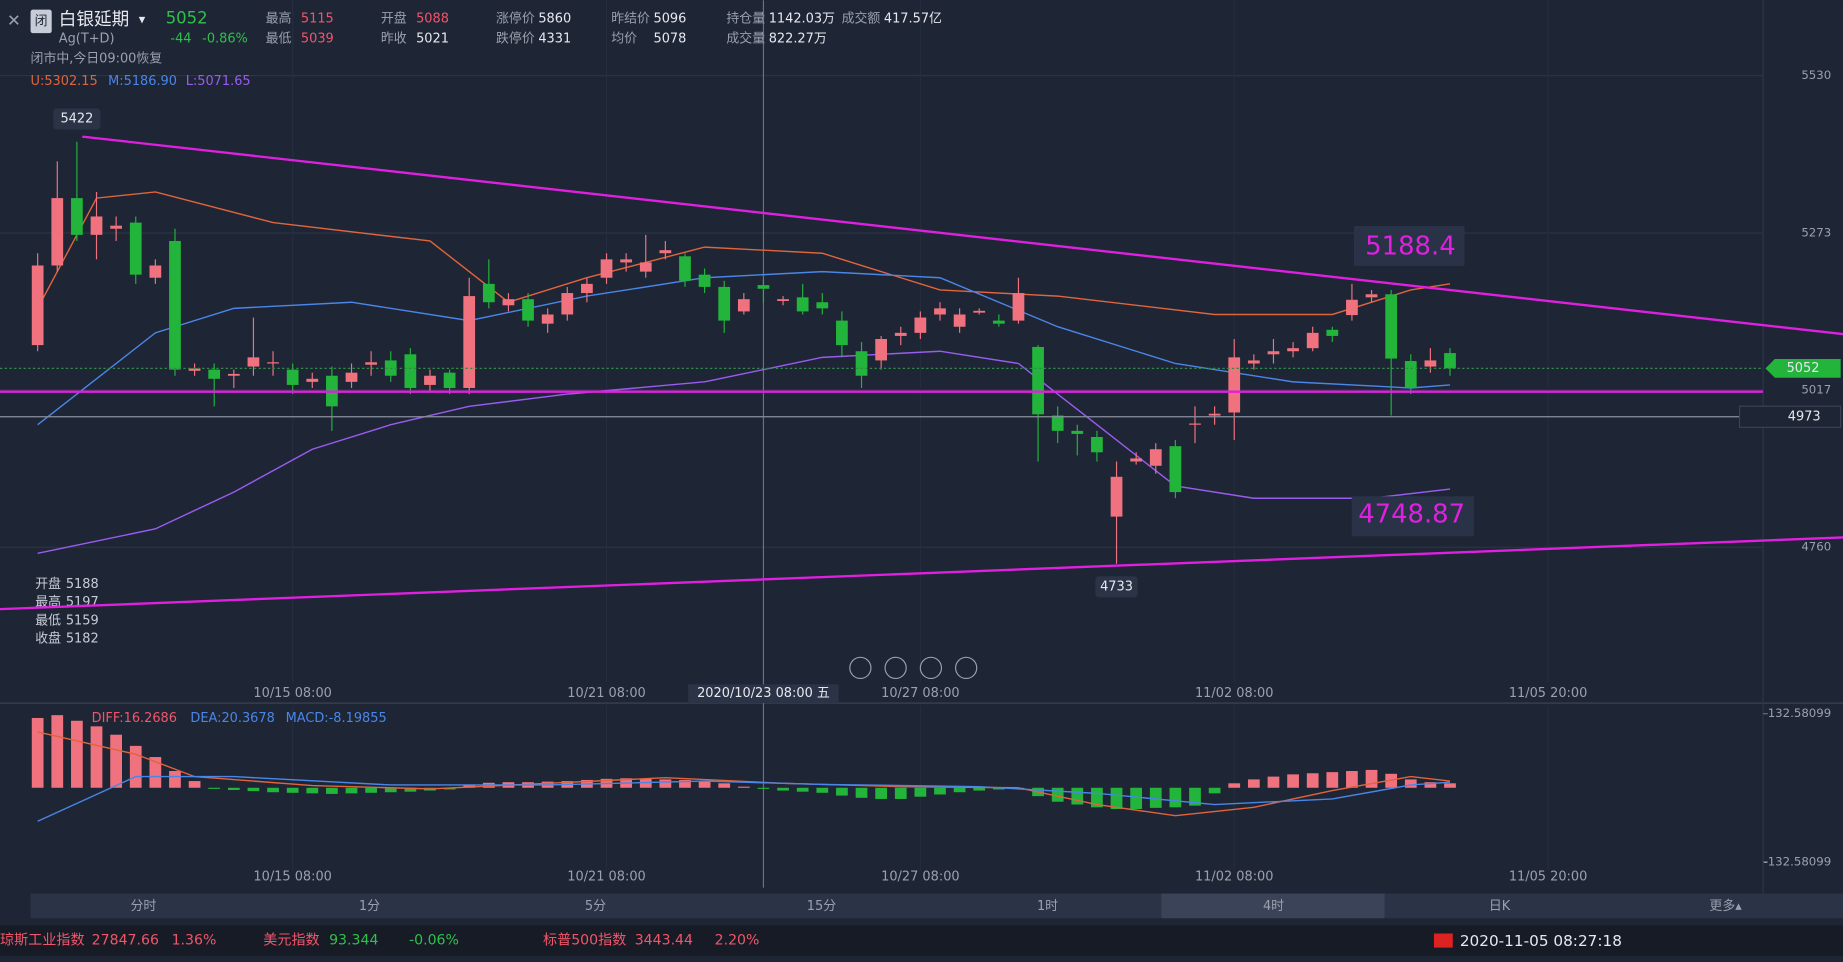 The height and width of the screenshot is (962, 1843). What do you see at coordinates (861, 19) in the screenshot?
I see `stat-label: 成交额` at bounding box center [861, 19].